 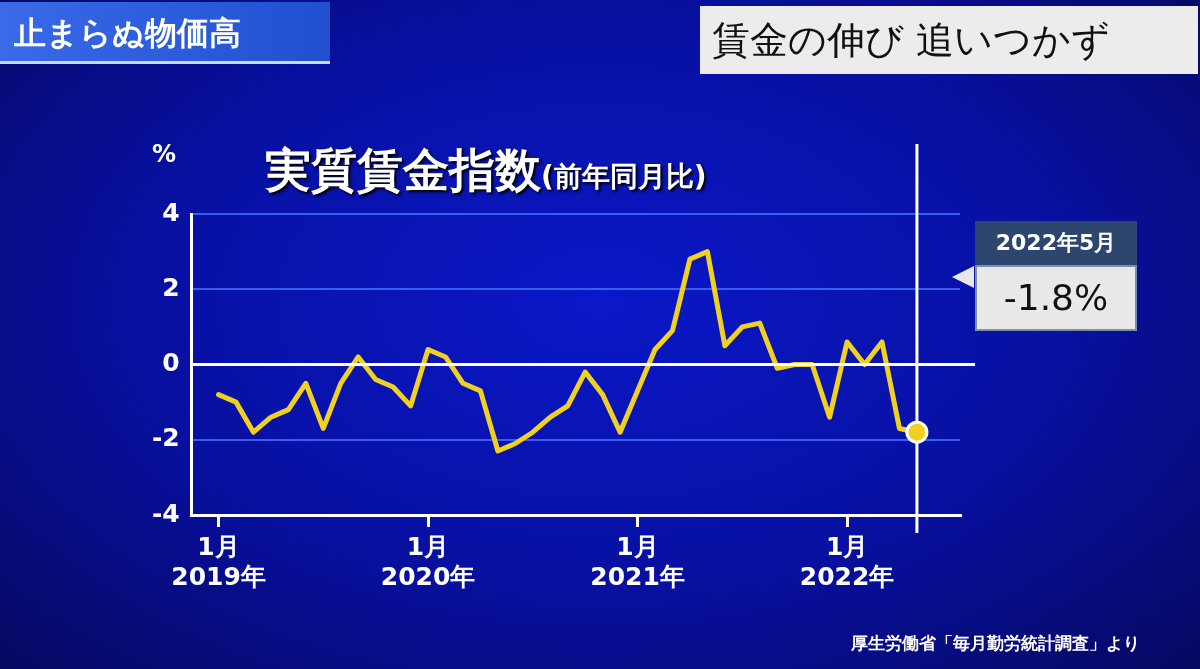 What do you see at coordinates (171, 362) in the screenshot?
I see `y-tick-label: 0` at bounding box center [171, 362].